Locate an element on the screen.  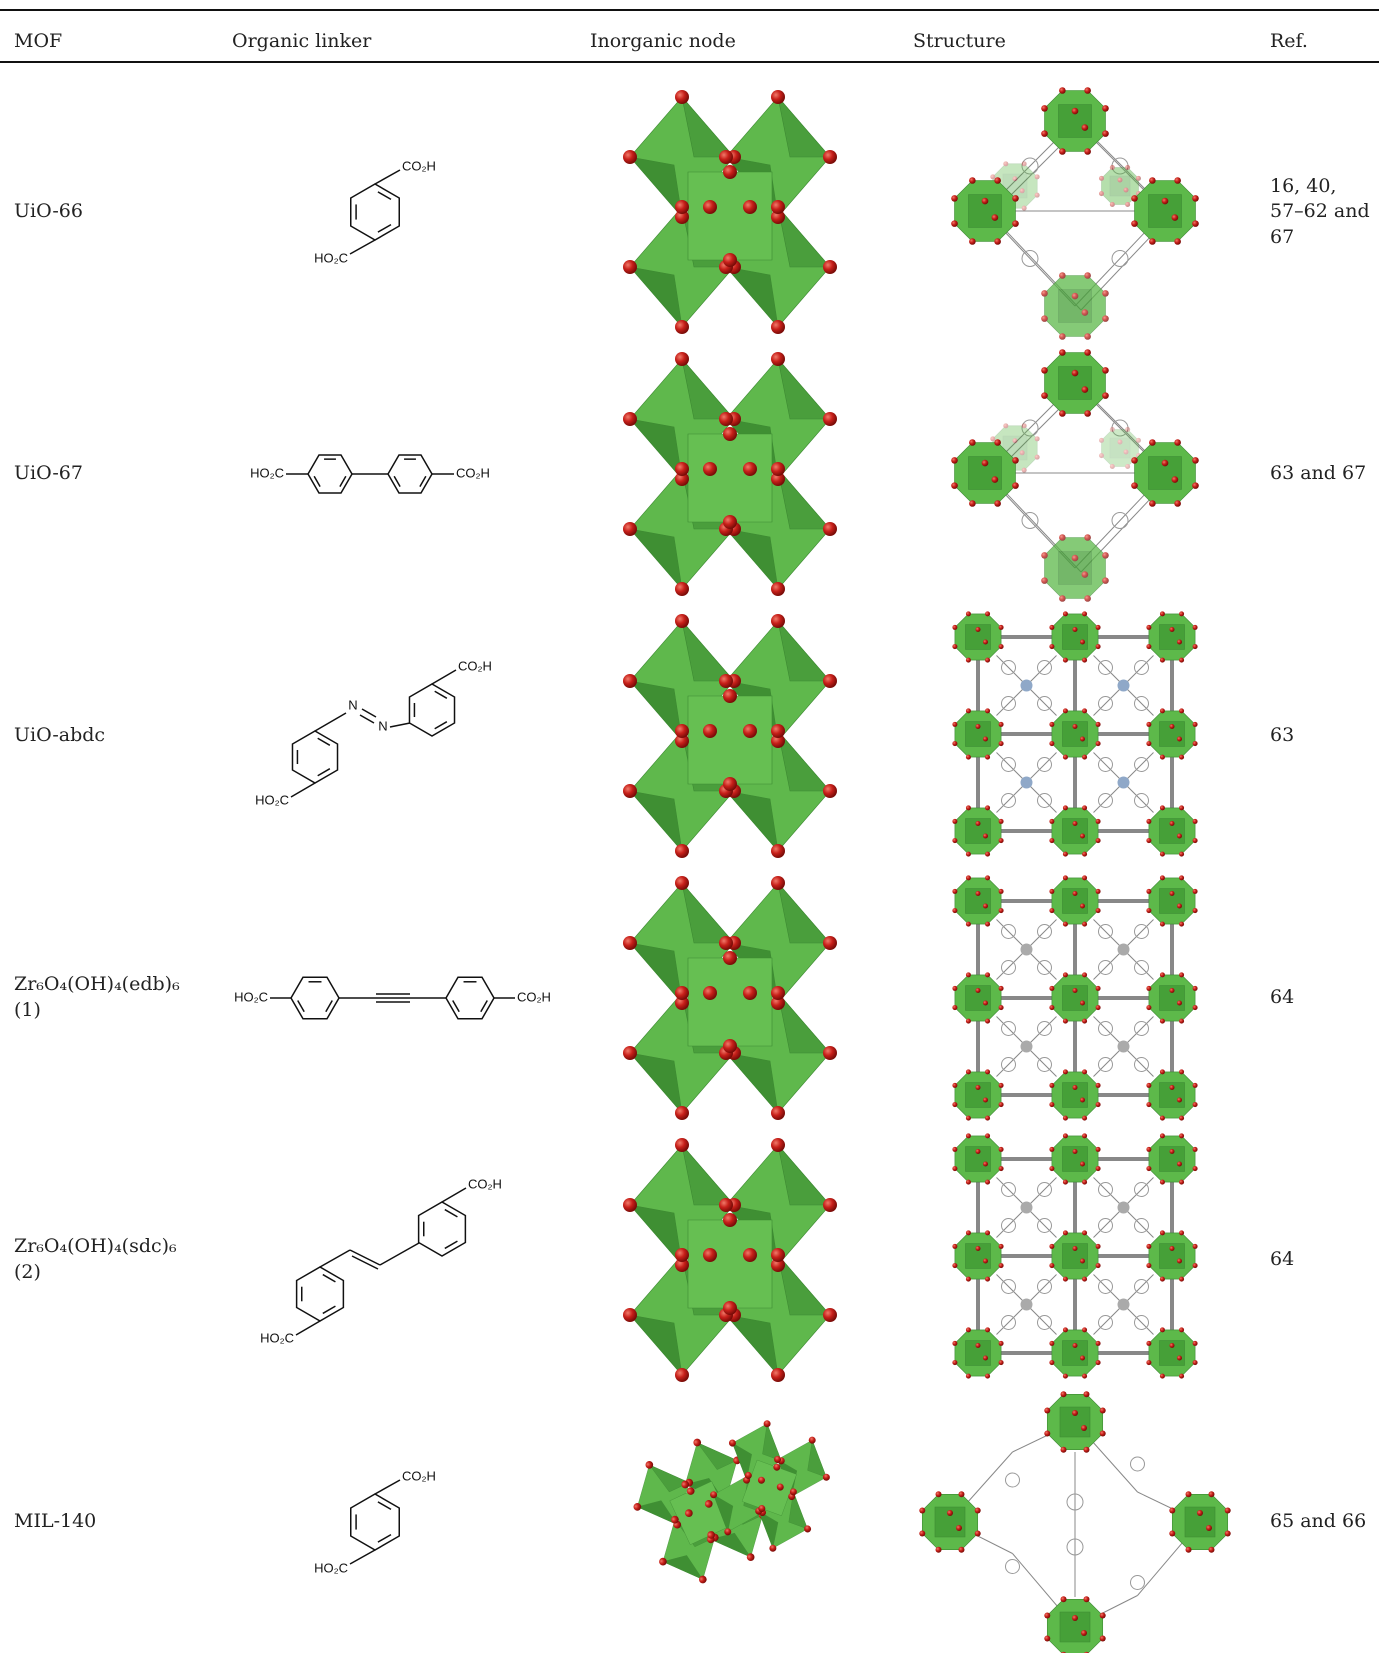
linker-structure: HO₂C CO₂H is located at coordinates (370, 474).